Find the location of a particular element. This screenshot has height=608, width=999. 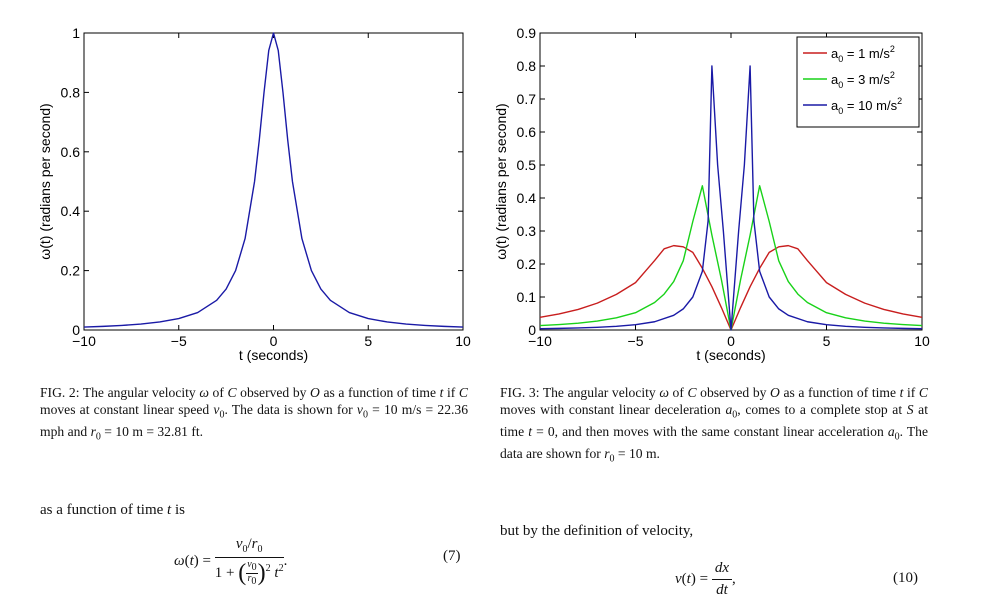

fig3-ytick-label: 0.9 is located at coordinates (527, 33).